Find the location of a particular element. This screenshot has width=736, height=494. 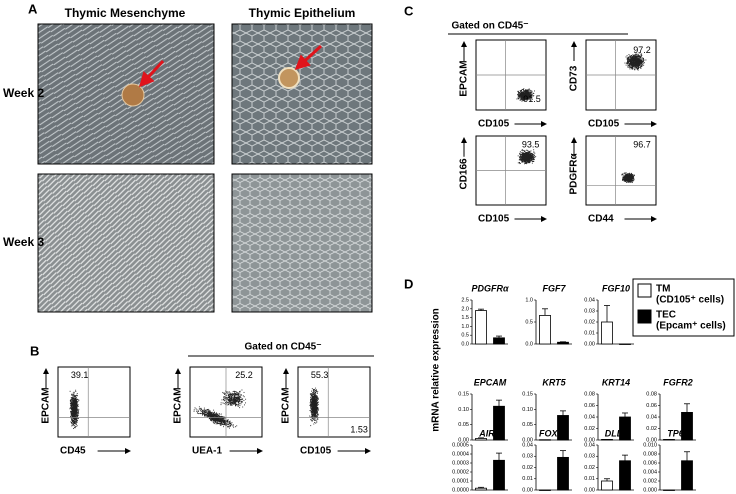

quadrant-percent: 55.3 is located at coordinates (320, 375).